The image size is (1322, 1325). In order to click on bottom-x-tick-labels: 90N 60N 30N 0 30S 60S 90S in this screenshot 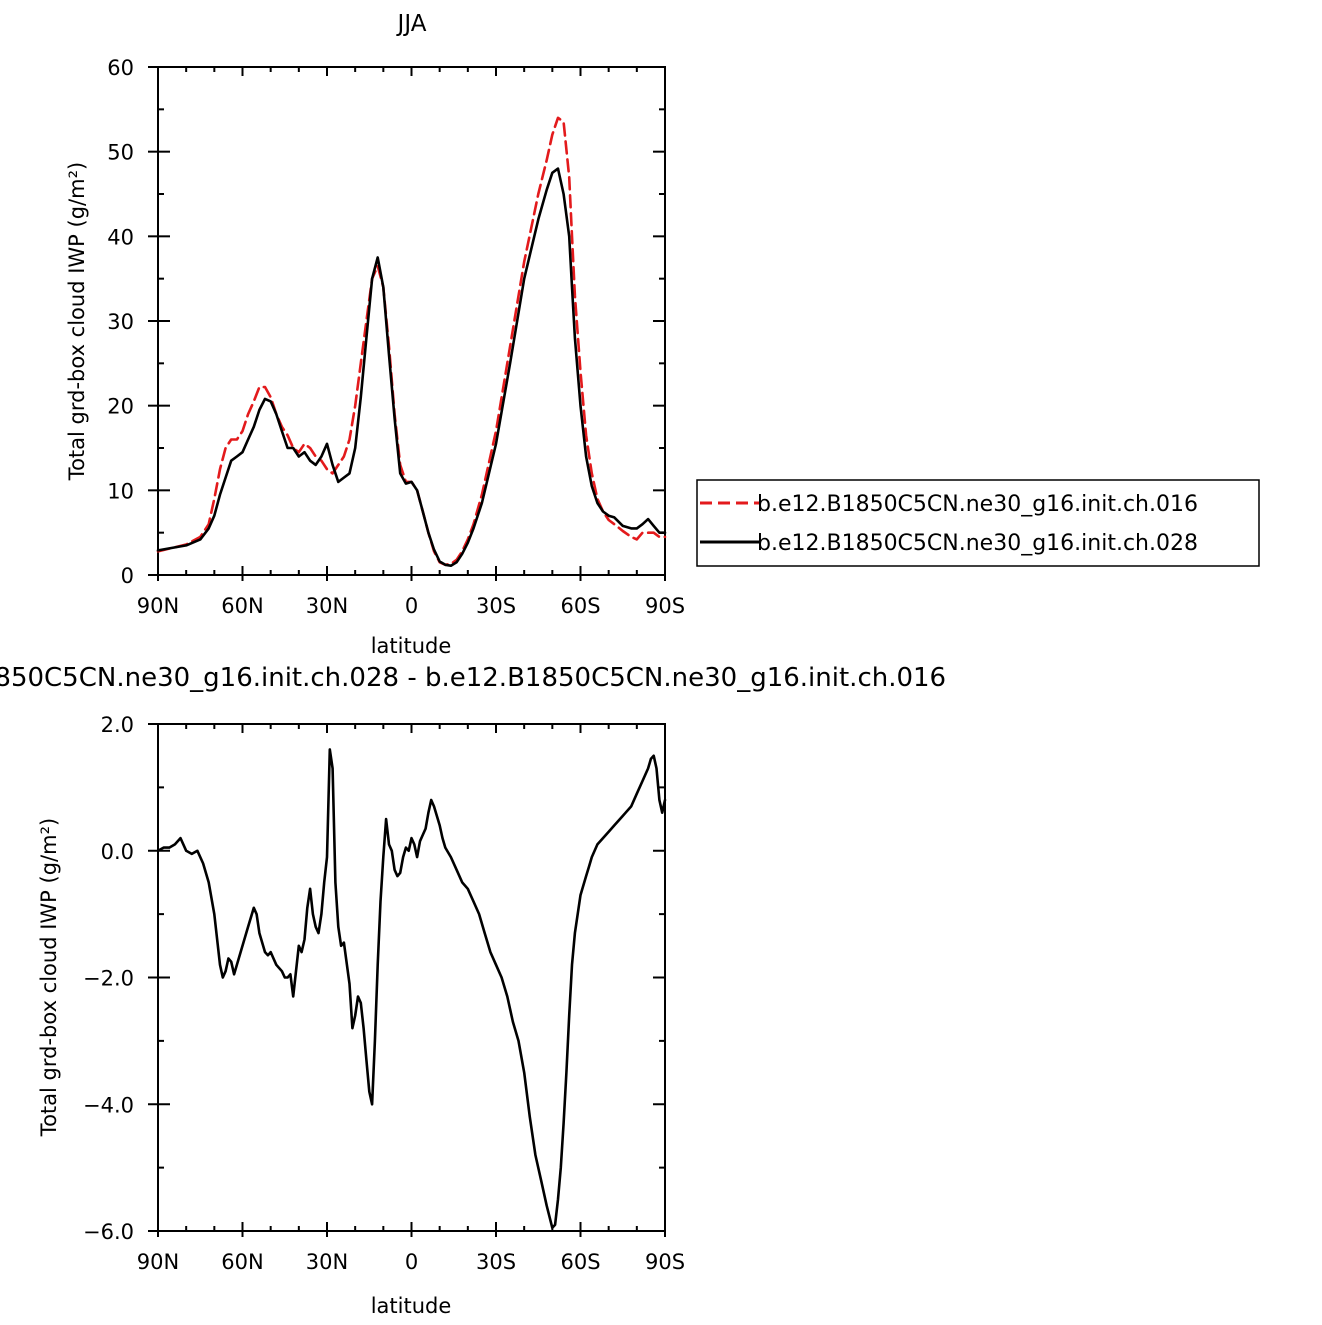, I will do `click(411, 1262)`.